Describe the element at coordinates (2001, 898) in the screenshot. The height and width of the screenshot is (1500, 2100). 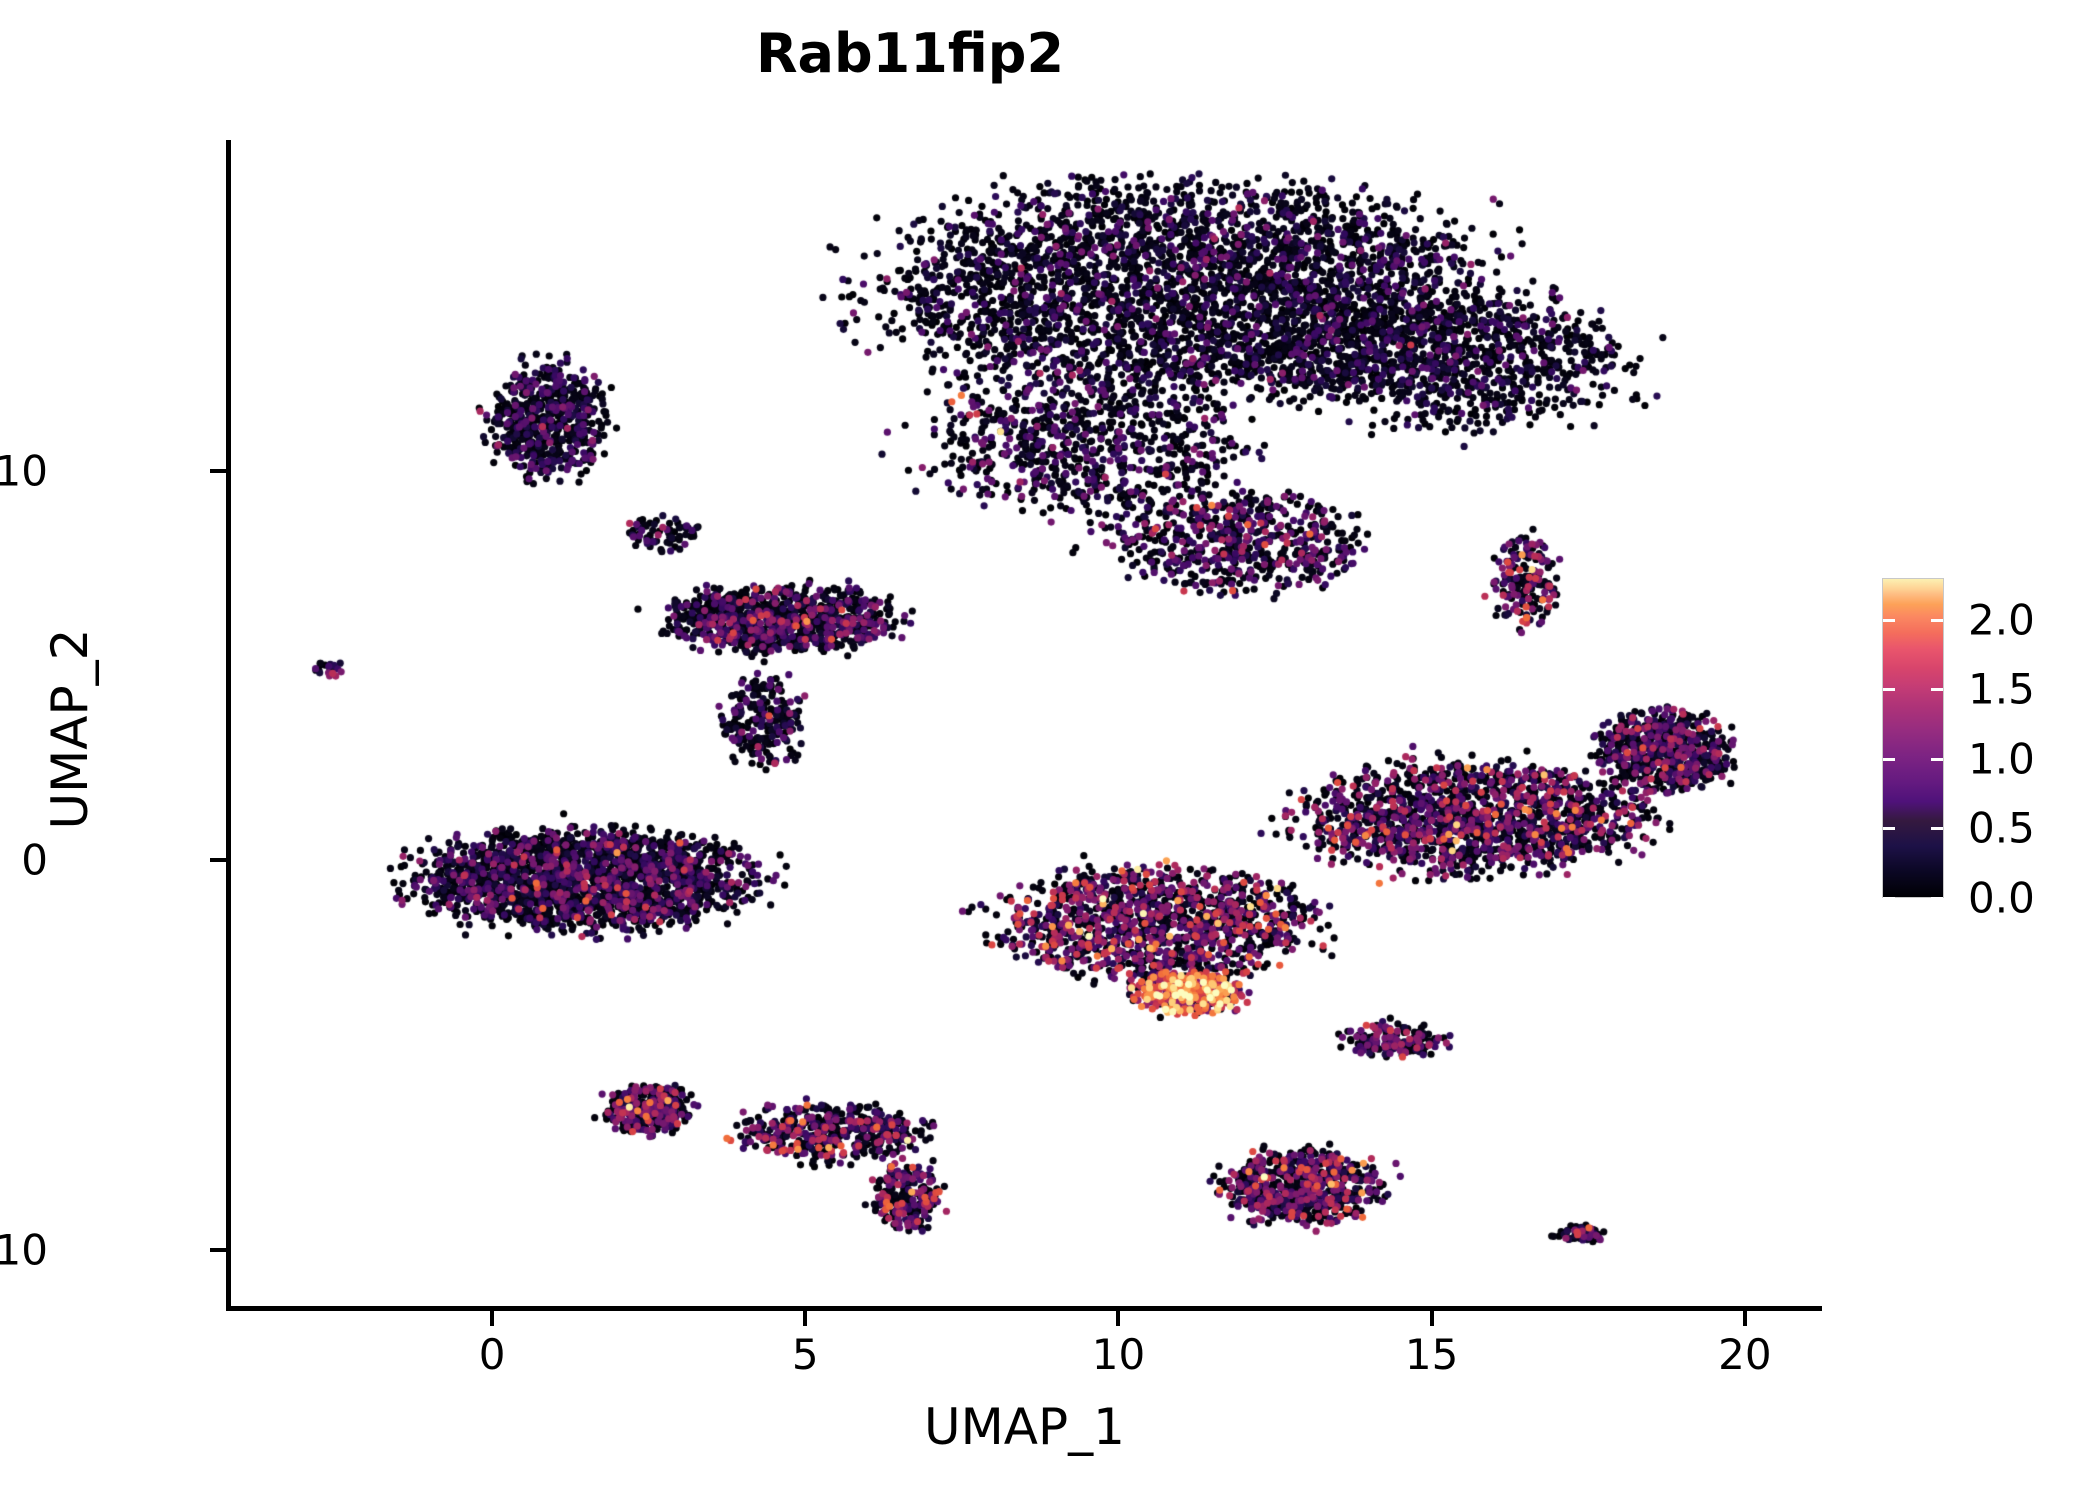
I see `colorbar-tick-label: 0.0` at that location.